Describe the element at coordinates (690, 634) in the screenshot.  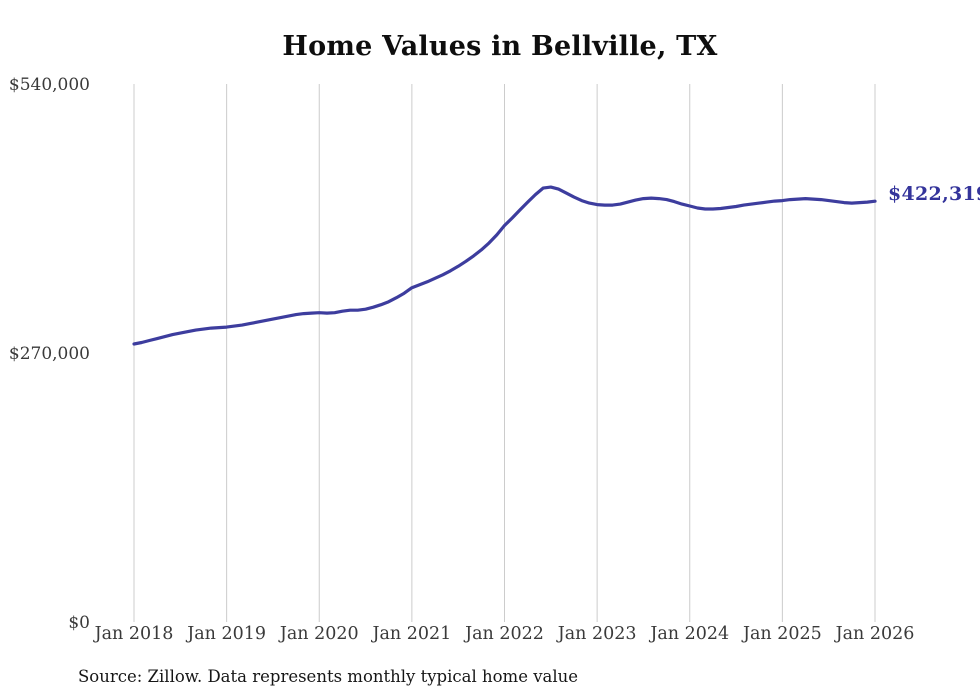
I see `x-axis-label: Jan 2024` at that location.